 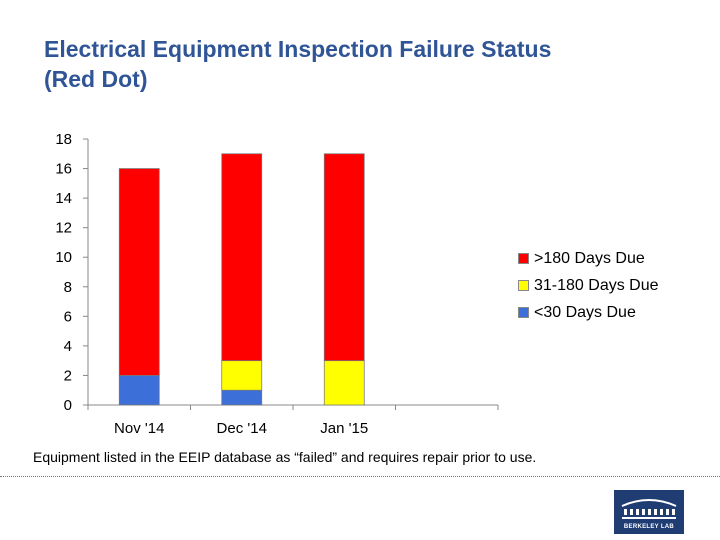 I want to click on x-category-label: Jan '15, so click(x=344, y=428).